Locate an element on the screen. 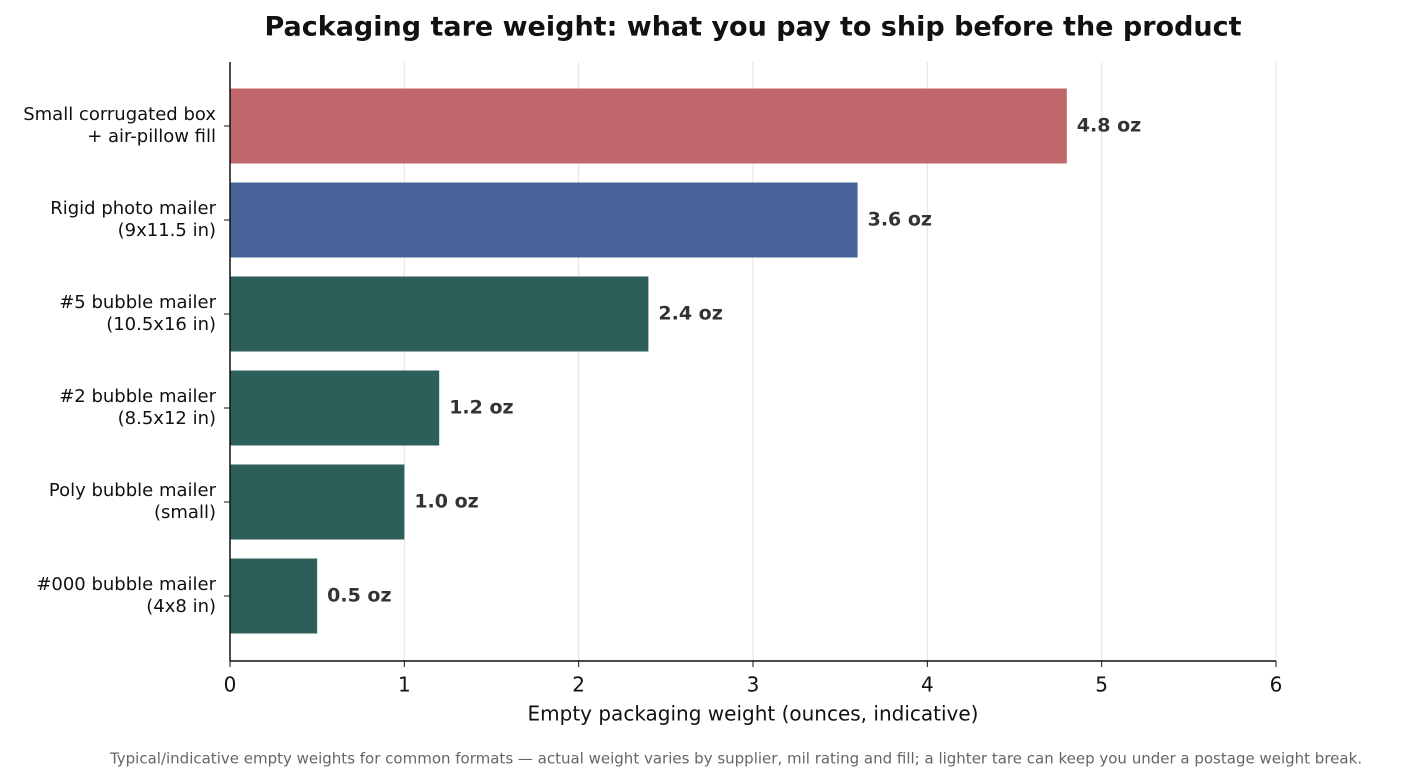 Image resolution: width=1416 pixels, height=781 pixels. y-tick-label: #5 bubble mailer (10.5x16 in) is located at coordinates (137, 313).